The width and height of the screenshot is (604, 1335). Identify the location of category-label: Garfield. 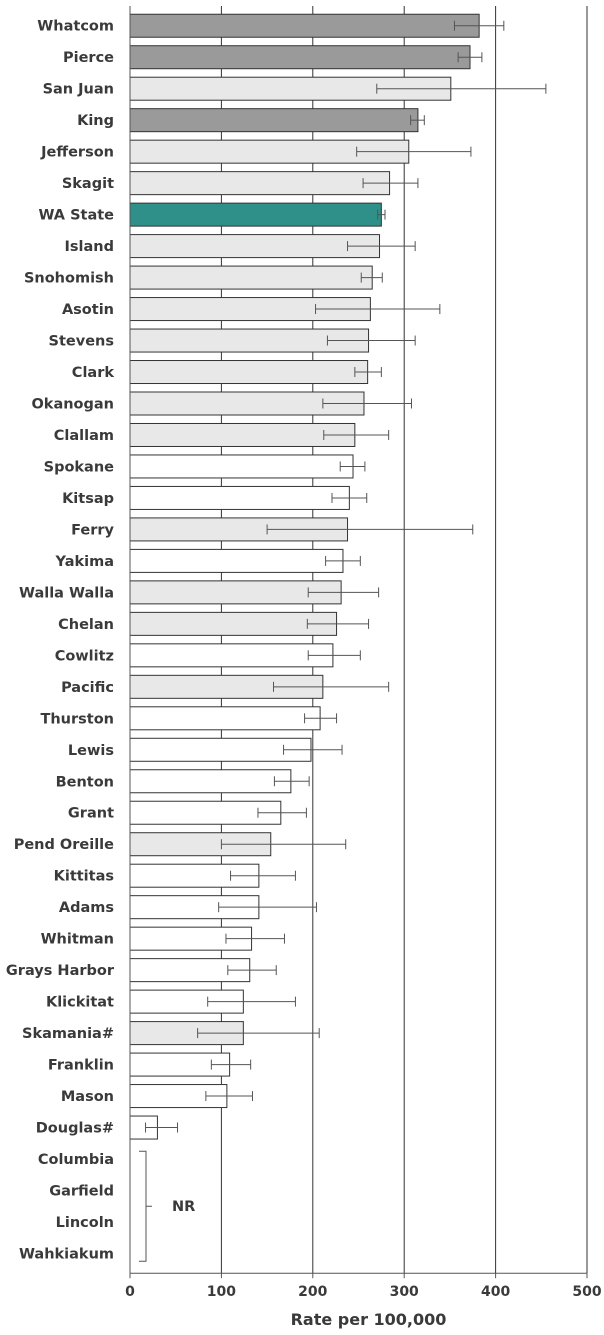
(81, 1192).